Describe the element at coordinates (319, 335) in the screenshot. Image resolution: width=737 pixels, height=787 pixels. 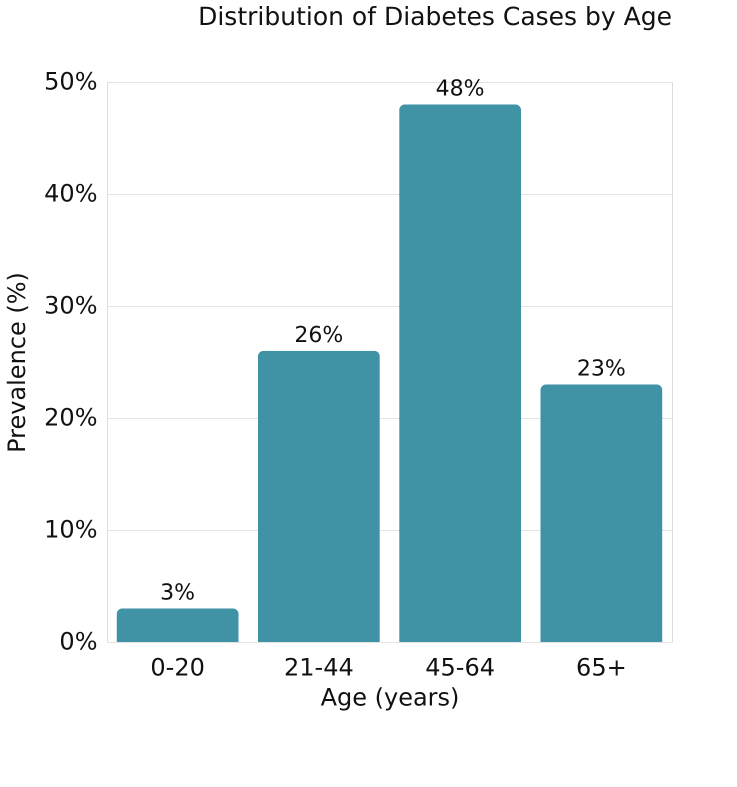
I see `data-label: 26%` at that location.